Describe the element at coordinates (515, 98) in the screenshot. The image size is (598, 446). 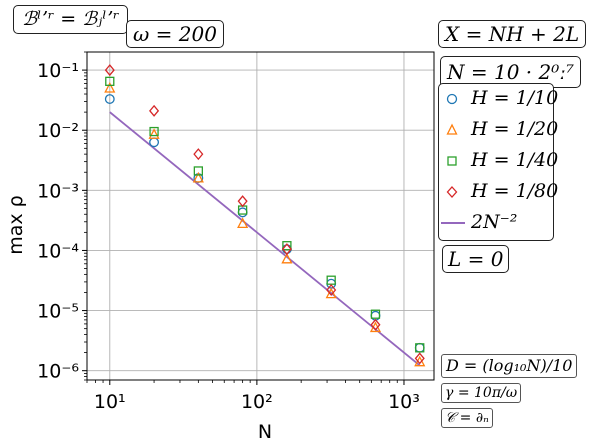
I see `legend-label-h10: H = 1/10` at that location.